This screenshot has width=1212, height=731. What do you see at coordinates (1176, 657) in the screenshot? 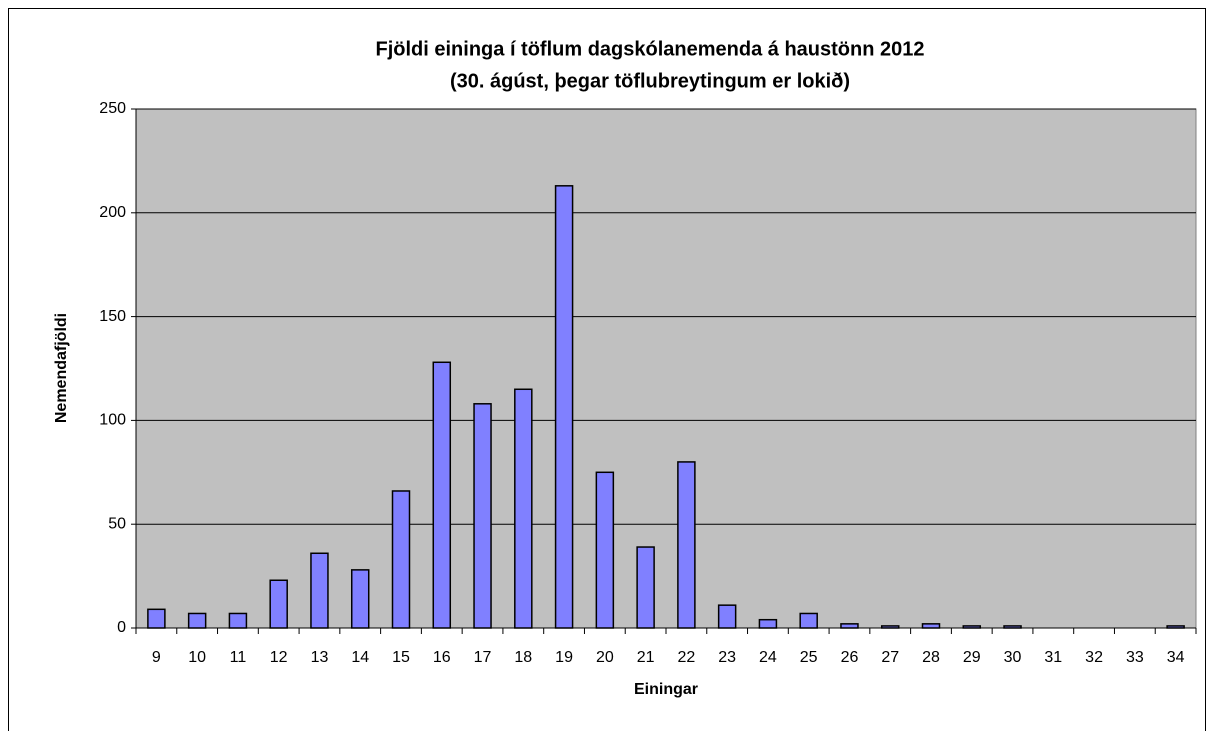
I see `x-tick-label: 34` at bounding box center [1176, 657].